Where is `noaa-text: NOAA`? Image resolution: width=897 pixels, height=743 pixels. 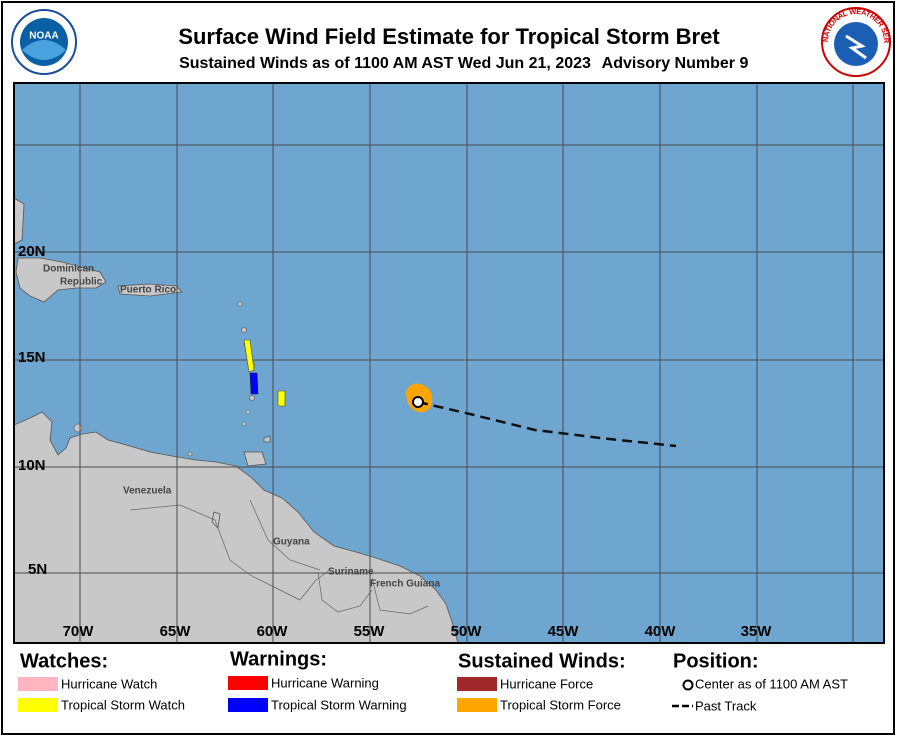 noaa-text: NOAA is located at coordinates (43, 36).